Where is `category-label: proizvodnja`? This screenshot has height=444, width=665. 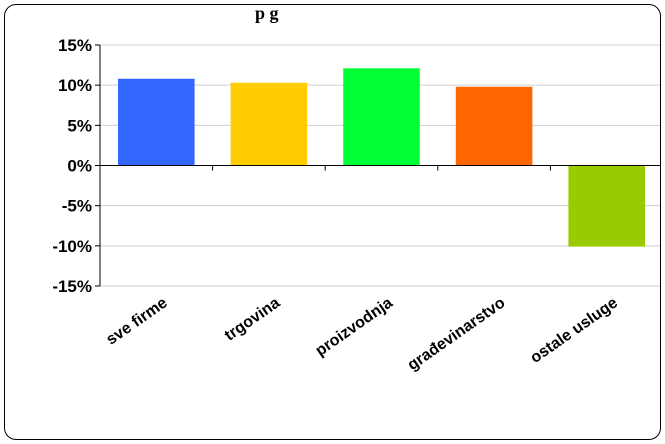 category-label: proizvodnja is located at coordinates (353, 326).